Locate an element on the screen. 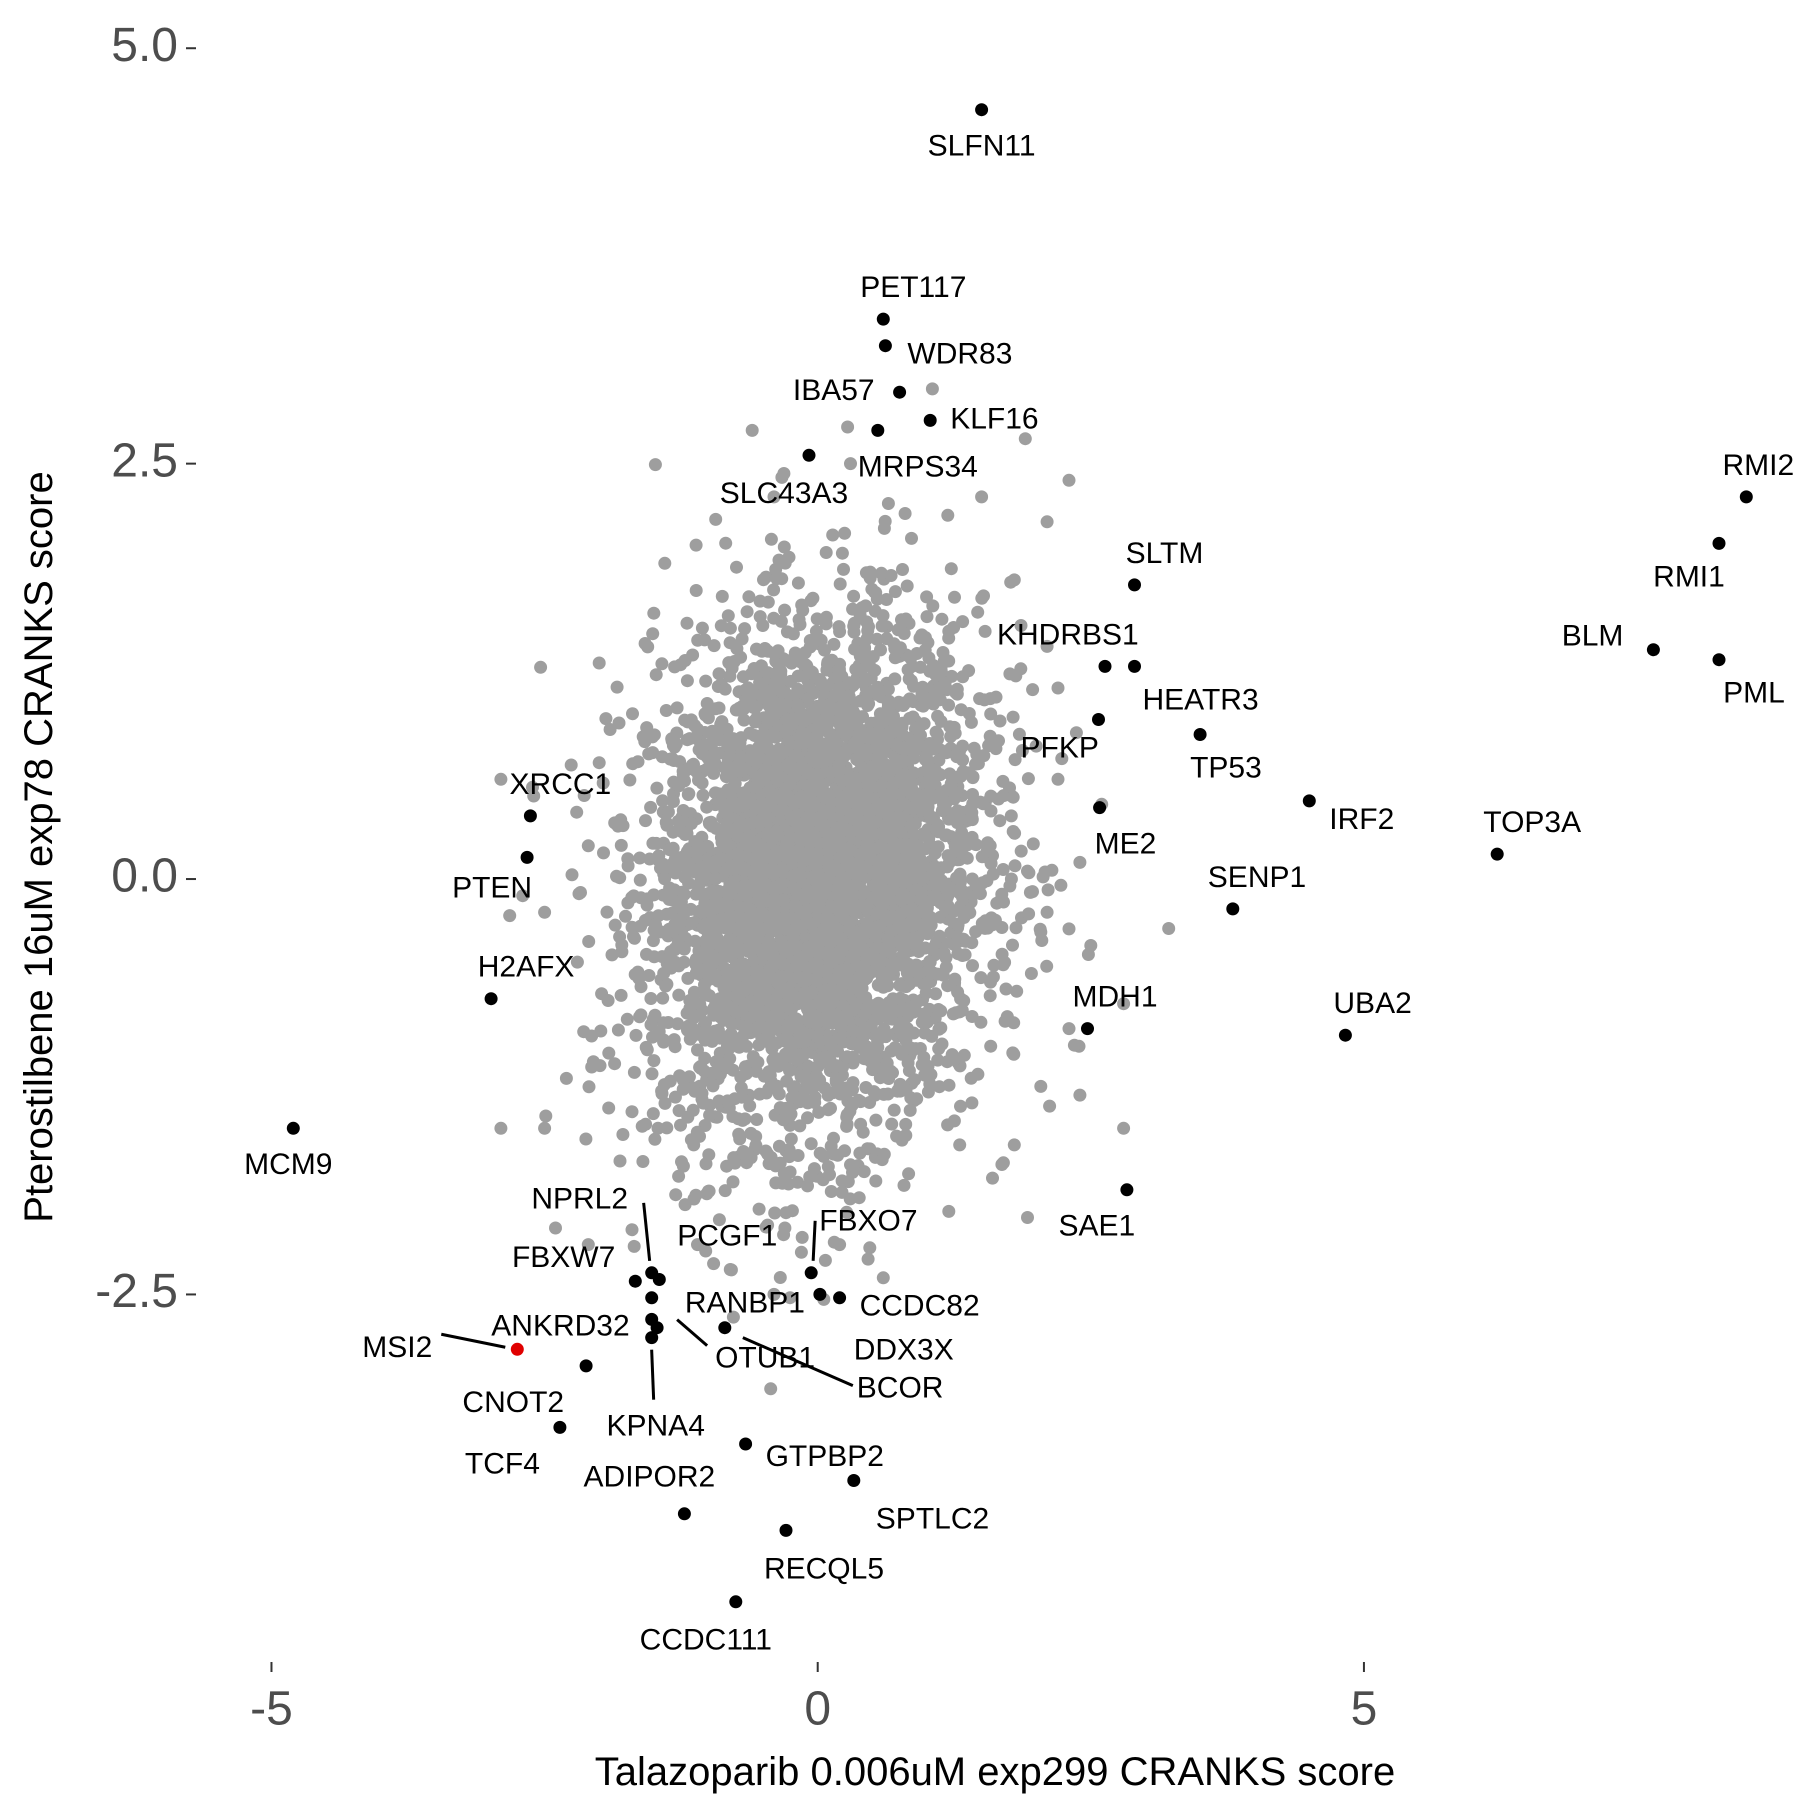 The width and height of the screenshot is (1800, 1800). point-otub1 is located at coordinates (657, 1328).